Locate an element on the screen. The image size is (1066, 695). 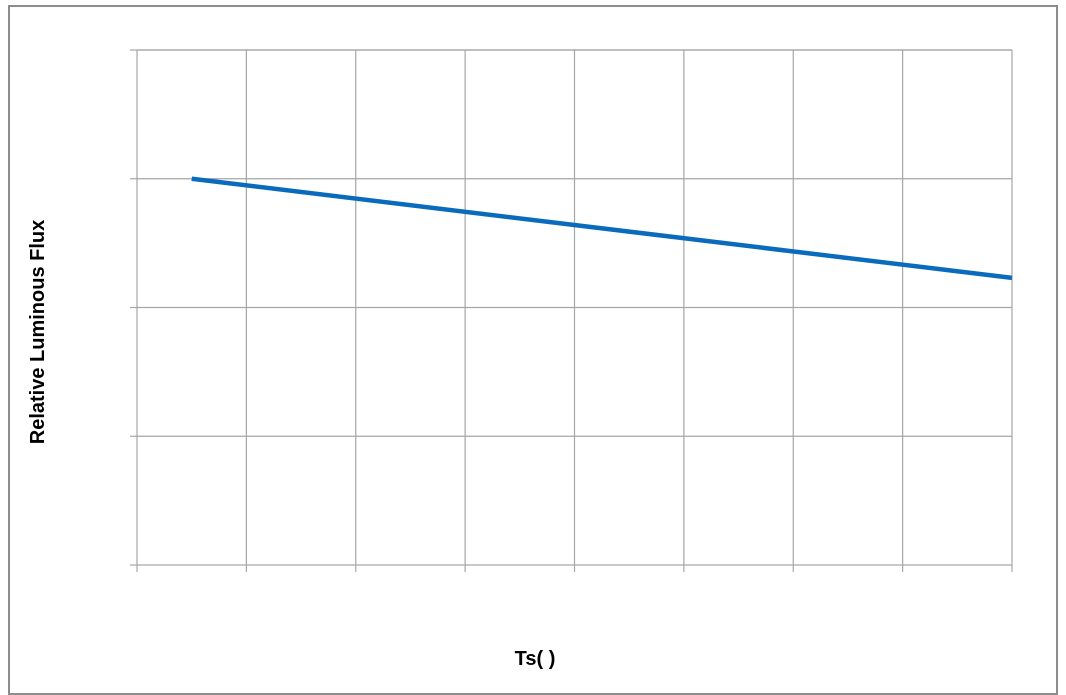
x-axis-label: Ts( ) is located at coordinates (535, 659).